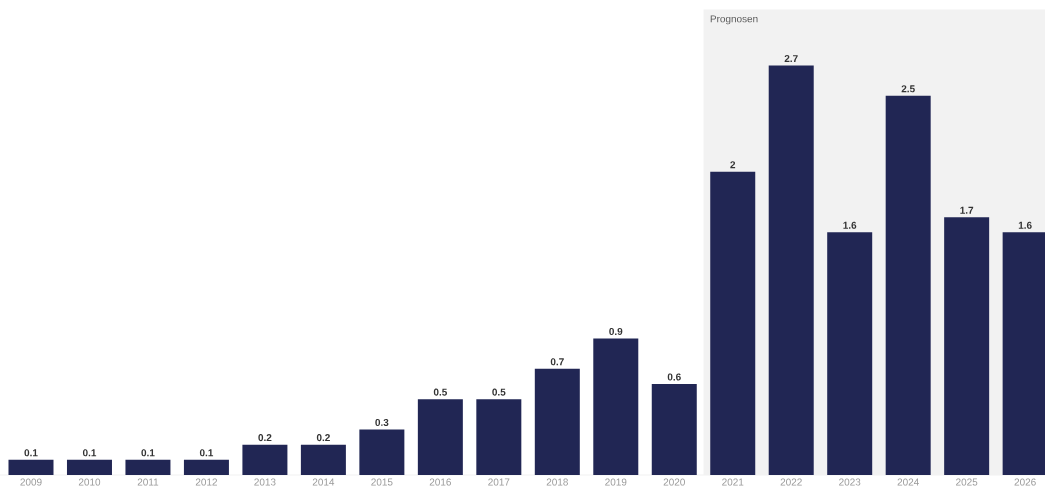 The height and width of the screenshot is (502, 1045). Describe the element at coordinates (967, 210) in the screenshot. I see `data-label: 1.7` at that location.